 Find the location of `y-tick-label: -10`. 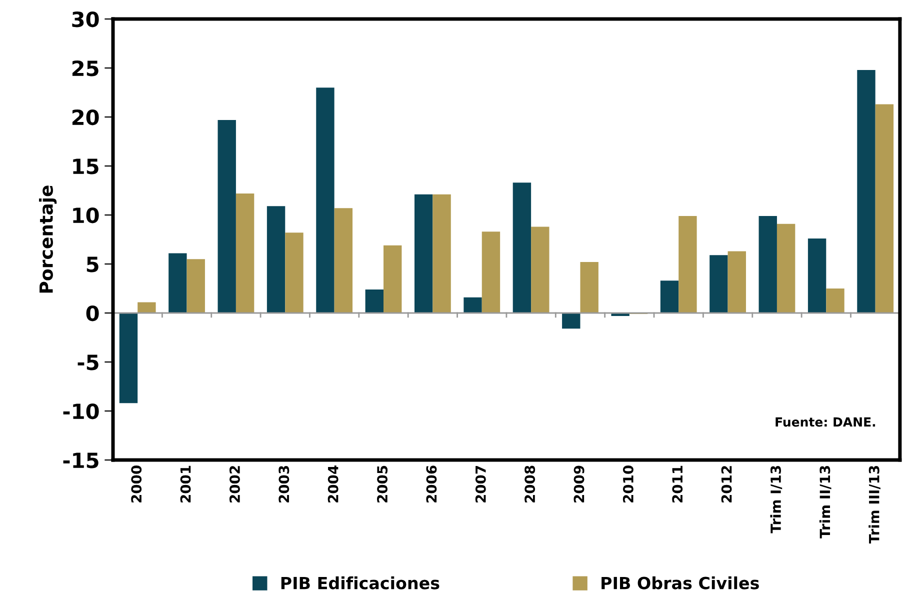

y-tick-label: -10 is located at coordinates (81, 411).